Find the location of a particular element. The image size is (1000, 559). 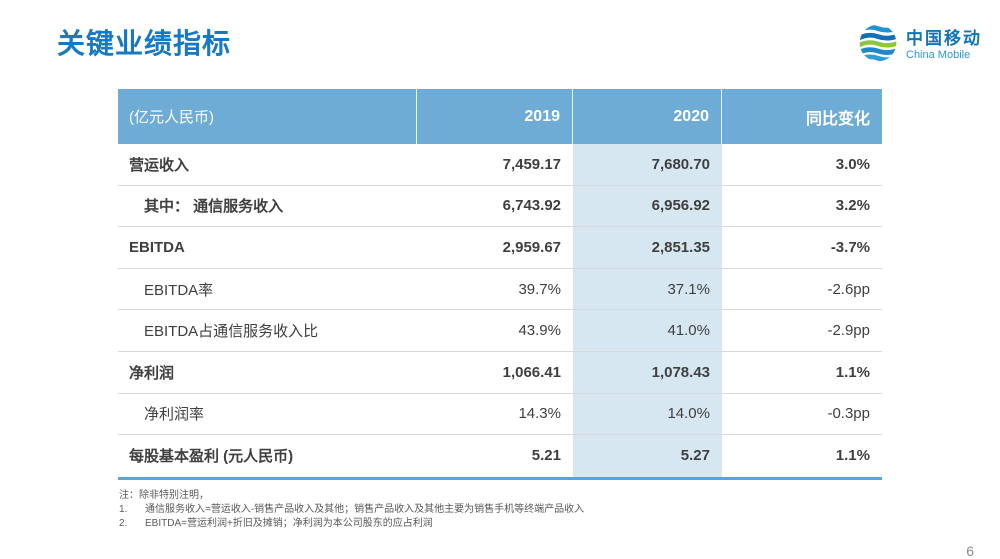

row-label: EBITDA is located at coordinates (157, 247).